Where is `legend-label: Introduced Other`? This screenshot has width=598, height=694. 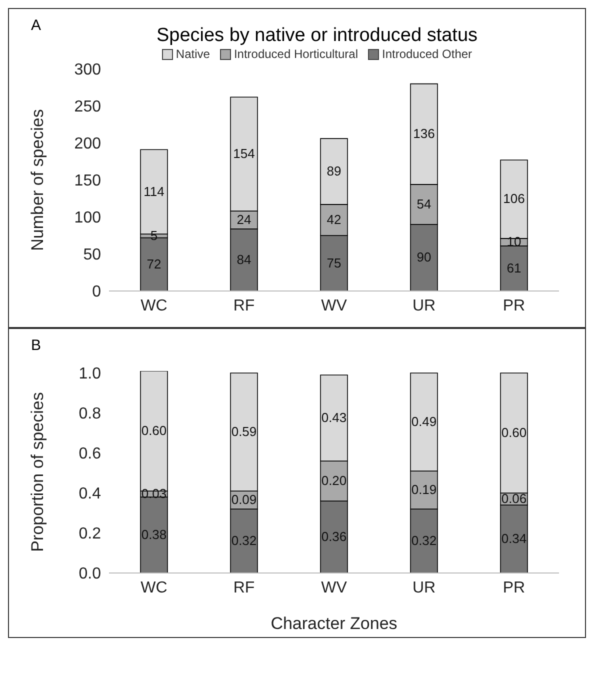
legend-label: Introduced Other is located at coordinates (426, 54).